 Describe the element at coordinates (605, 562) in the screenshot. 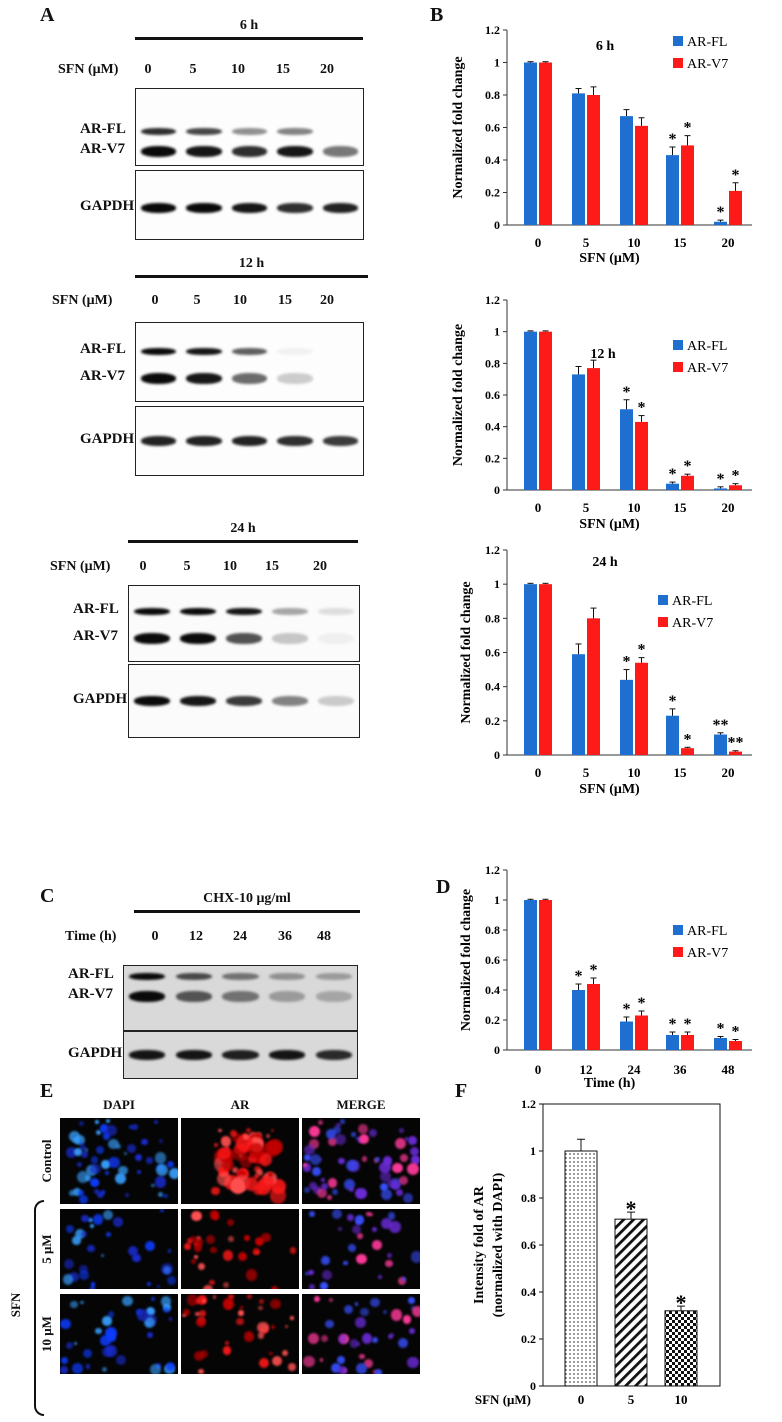

I see `chart-title: 24 h` at that location.